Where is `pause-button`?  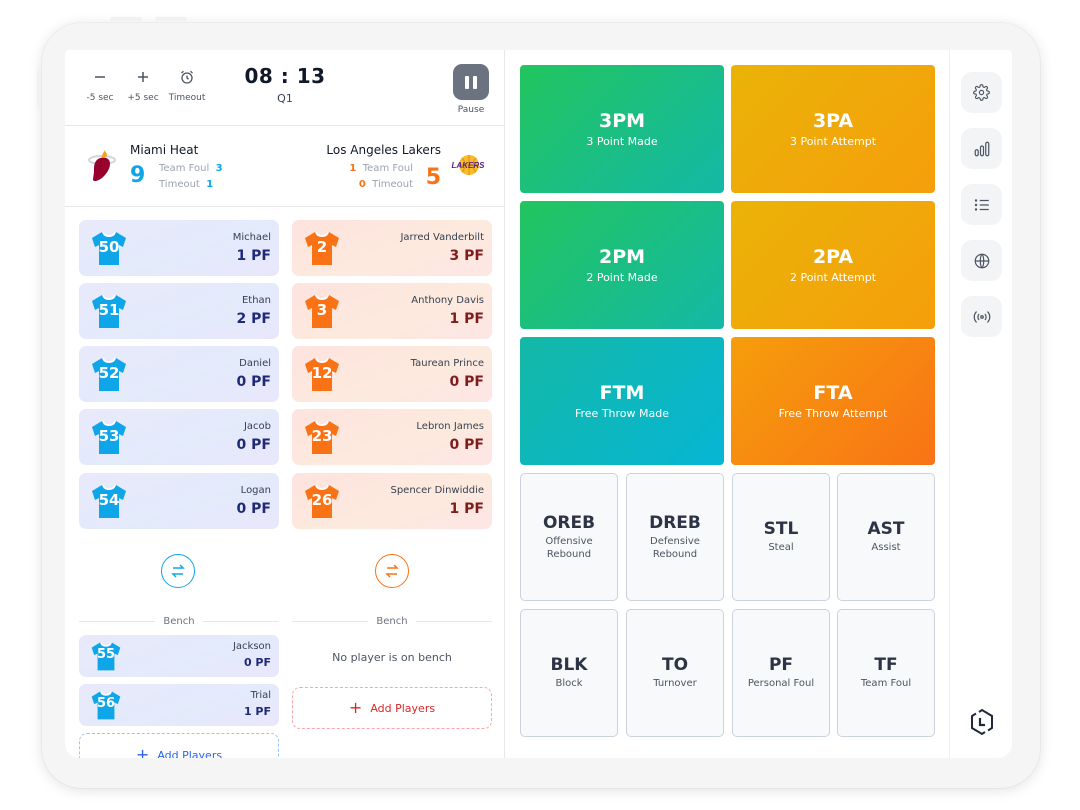 pause-button is located at coordinates (471, 82).